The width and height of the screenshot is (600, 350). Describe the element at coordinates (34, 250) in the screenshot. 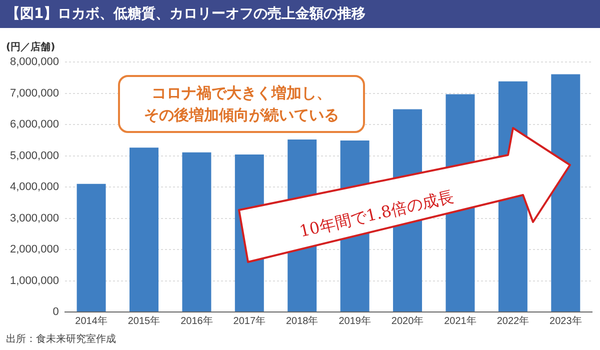

I see `y-tick-label: 2,000,000` at that location.